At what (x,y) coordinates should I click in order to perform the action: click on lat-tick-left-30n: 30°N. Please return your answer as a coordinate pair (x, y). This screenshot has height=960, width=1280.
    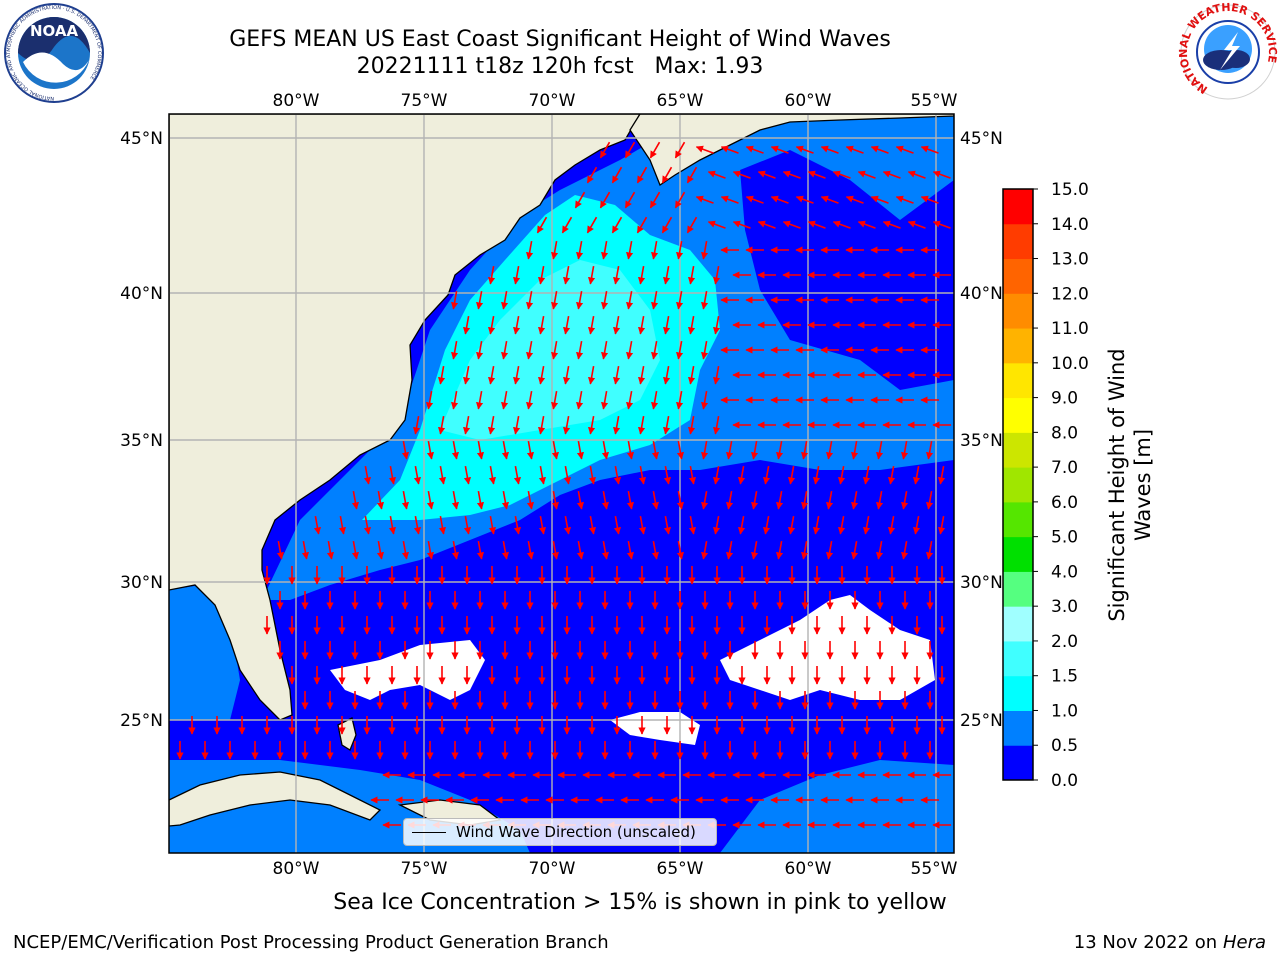
    Looking at the image, I should click on (141, 583).